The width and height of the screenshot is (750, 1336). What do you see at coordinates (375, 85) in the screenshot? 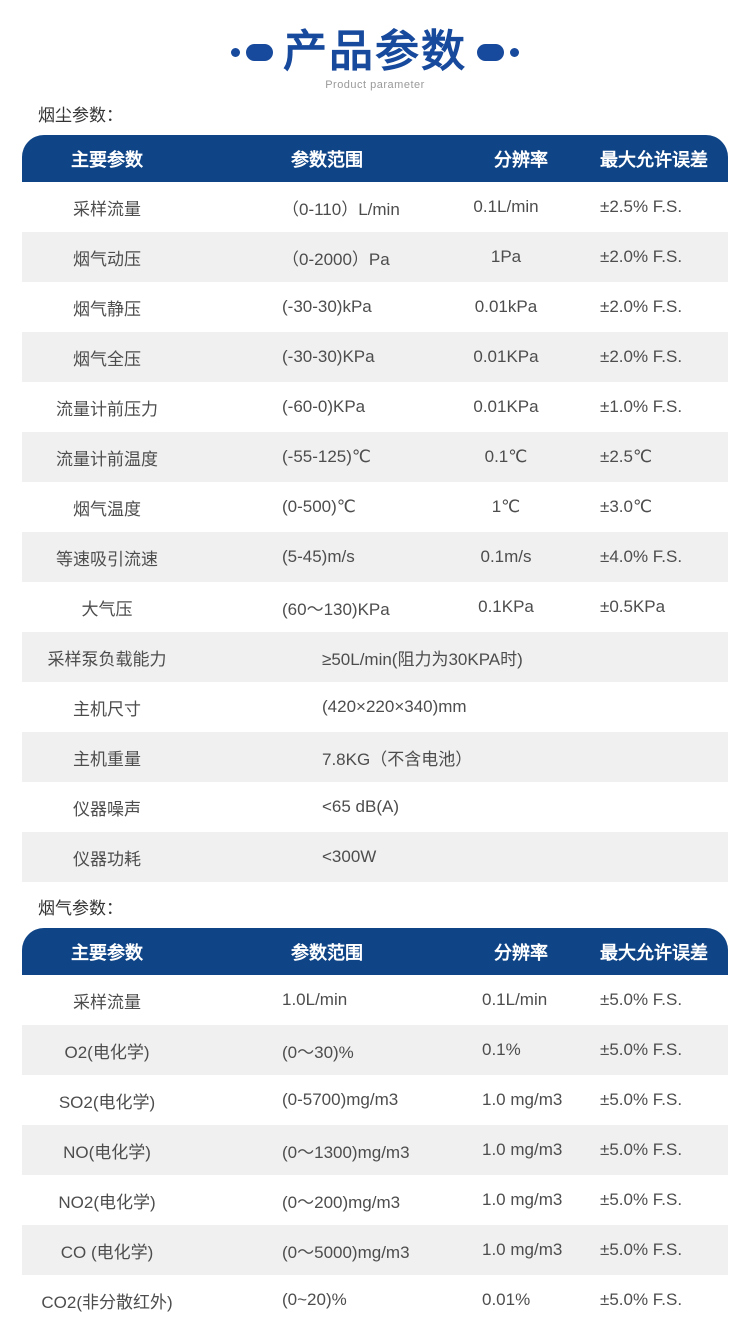
I see `page-subtitle: Product parameter` at bounding box center [375, 85].